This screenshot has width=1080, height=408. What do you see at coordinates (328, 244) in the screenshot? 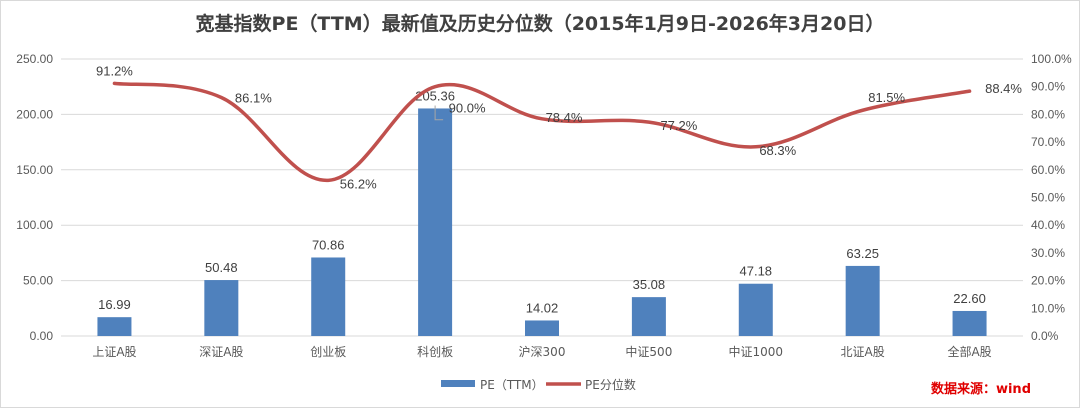
I see `pe-bar-label: 70.86` at bounding box center [328, 244].